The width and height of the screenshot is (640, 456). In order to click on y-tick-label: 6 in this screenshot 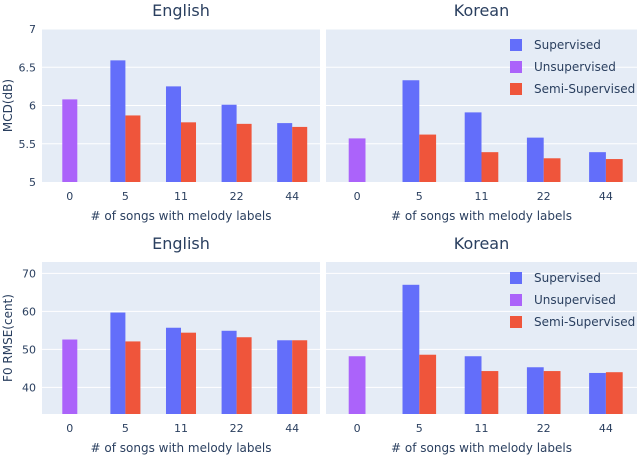, I will do `click(32, 106)`.